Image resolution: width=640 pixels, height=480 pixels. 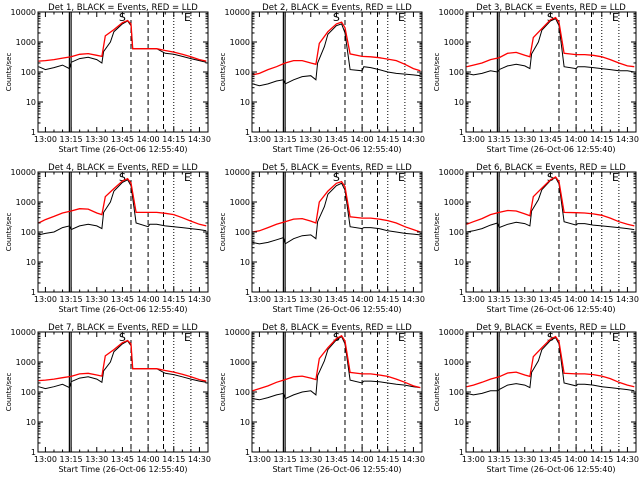 What do you see at coordinates (123, 168) in the screenshot?
I see `chart-title: Det 4, BLACK = Events, RED = LLD` at bounding box center [123, 168].